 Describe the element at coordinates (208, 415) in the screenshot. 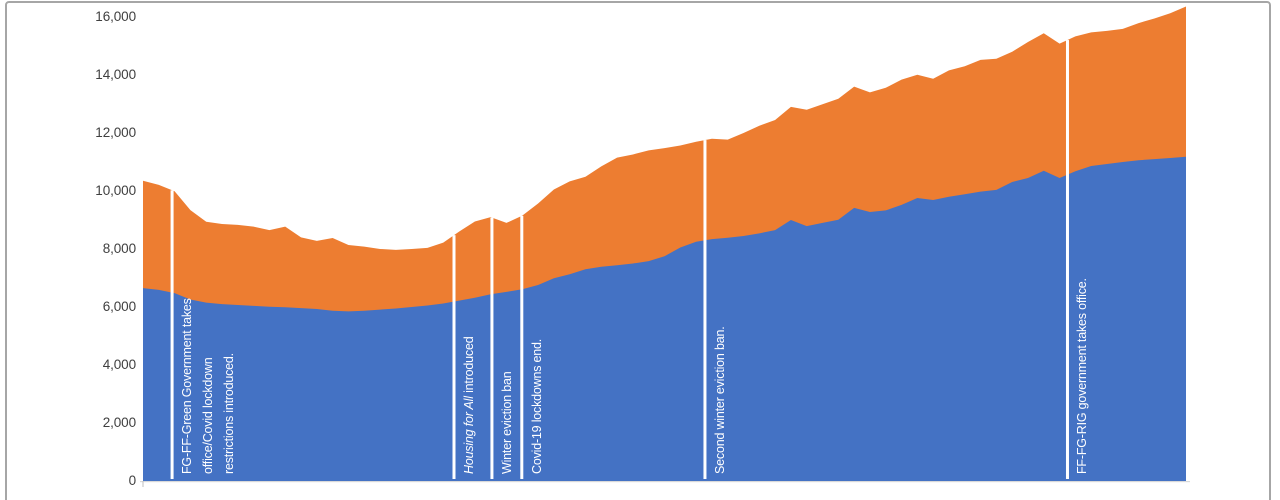

I see `event-annotation-text: office/Covid lockdown` at that location.